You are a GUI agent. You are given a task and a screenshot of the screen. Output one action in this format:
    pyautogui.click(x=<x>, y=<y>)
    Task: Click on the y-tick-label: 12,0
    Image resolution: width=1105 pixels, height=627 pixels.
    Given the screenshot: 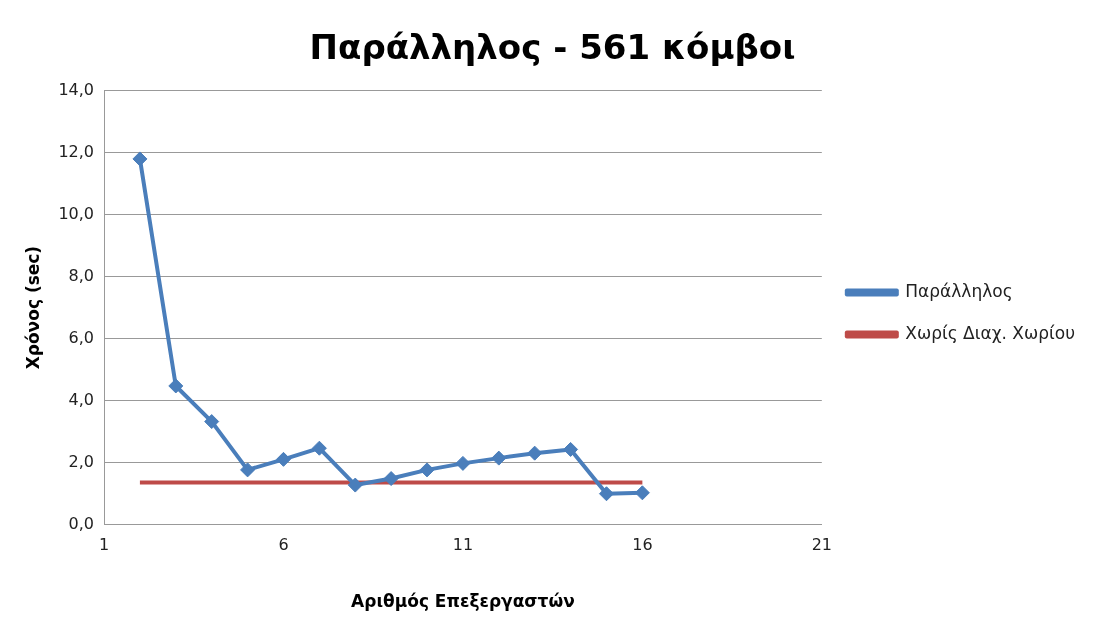 What is the action you would take?
    pyautogui.click(x=76, y=151)
    